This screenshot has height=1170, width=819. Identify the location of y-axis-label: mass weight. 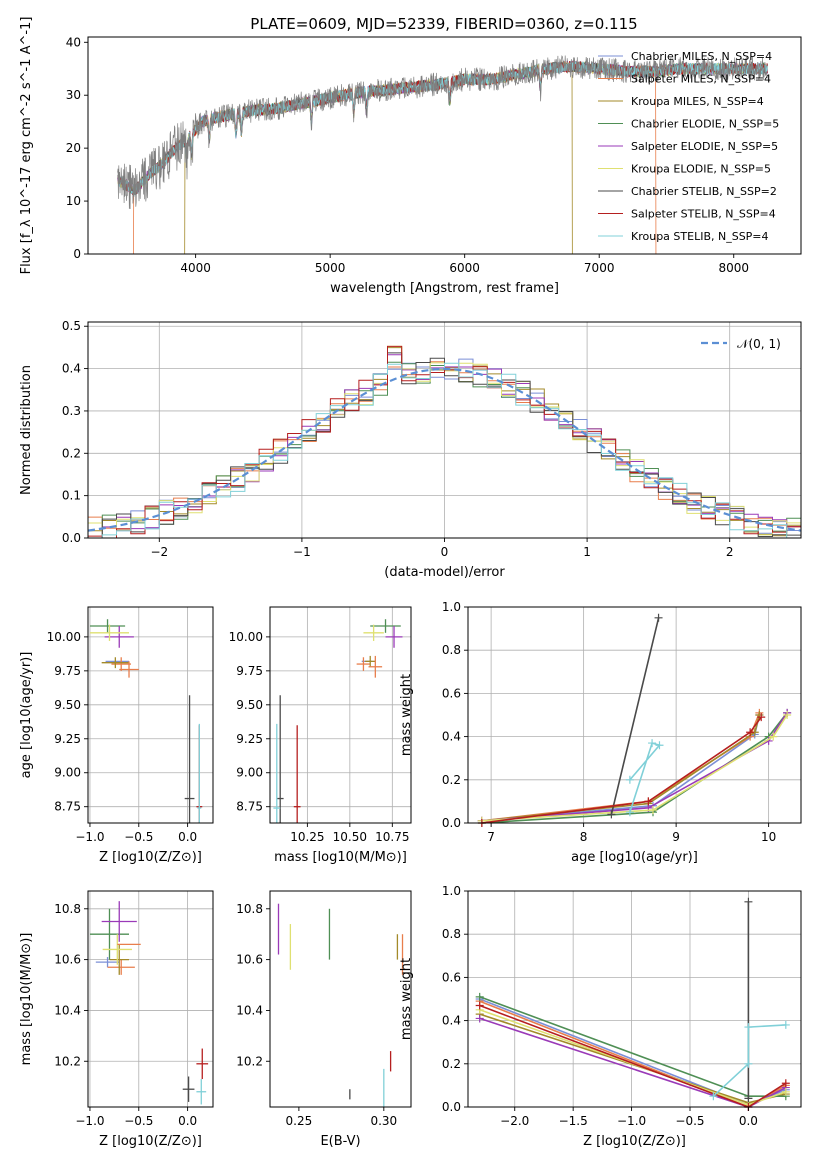
(406, 999).